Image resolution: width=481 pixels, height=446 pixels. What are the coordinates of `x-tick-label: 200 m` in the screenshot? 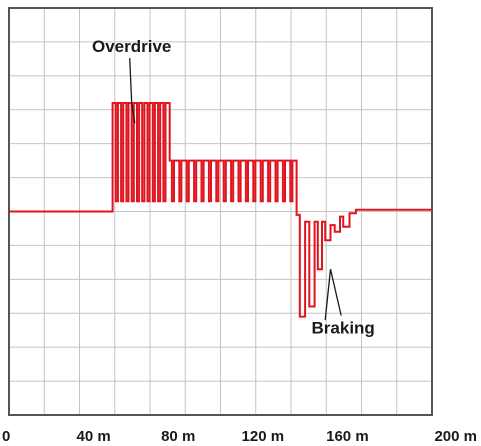 It's located at (455, 436).